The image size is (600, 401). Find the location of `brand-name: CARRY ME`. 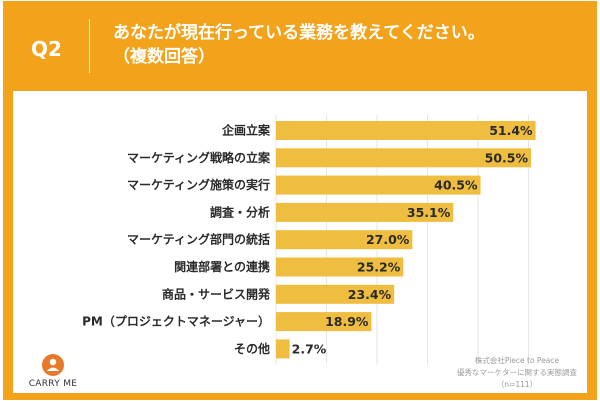

brand-name: CARRY ME is located at coordinates (53, 384).